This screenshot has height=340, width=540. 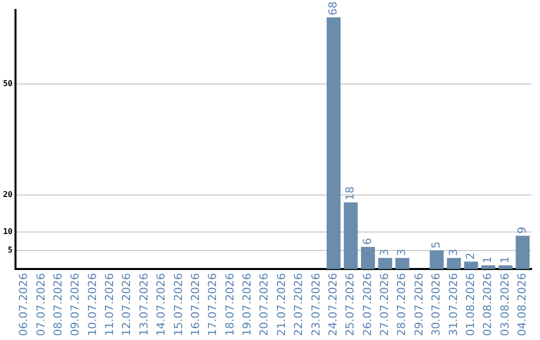 What do you see at coordinates (401, 304) in the screenshot?
I see `x-tick-label: 28.07.2026` at bounding box center [401, 304].